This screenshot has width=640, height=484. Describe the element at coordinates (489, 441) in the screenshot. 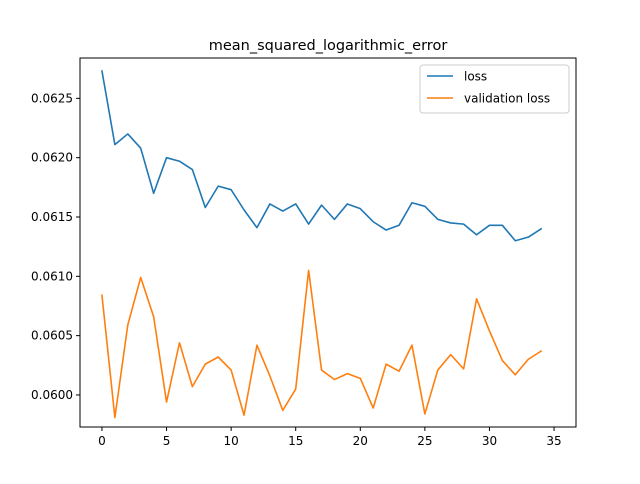

I see `x-tick-label: 30` at that location.